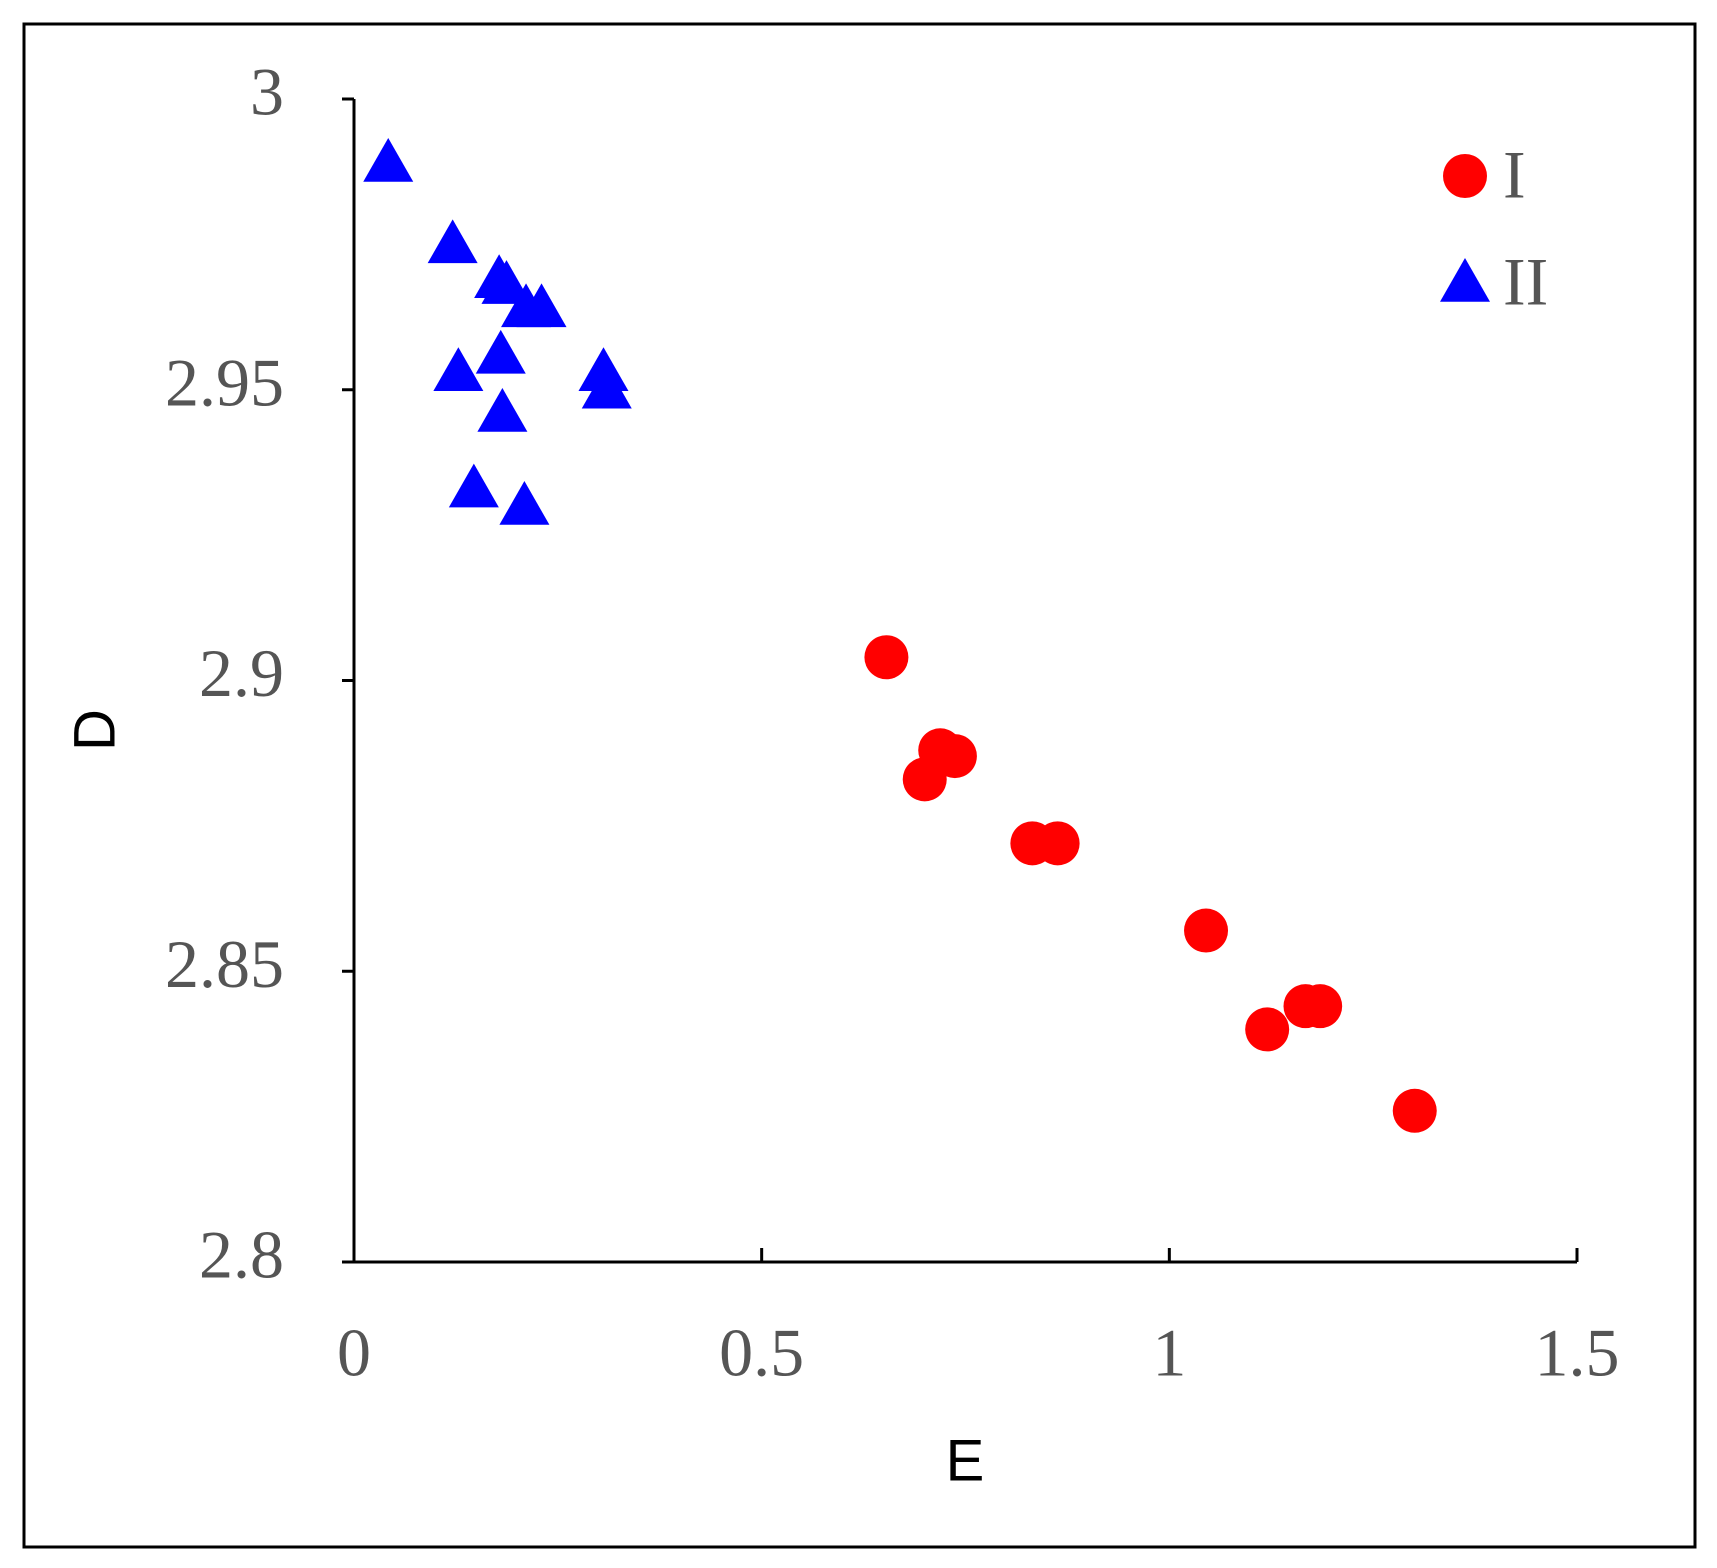 The height and width of the screenshot is (1568, 1717). Describe the element at coordinates (224, 964) in the screenshot. I see `y-tick-label: 2.85` at that location.